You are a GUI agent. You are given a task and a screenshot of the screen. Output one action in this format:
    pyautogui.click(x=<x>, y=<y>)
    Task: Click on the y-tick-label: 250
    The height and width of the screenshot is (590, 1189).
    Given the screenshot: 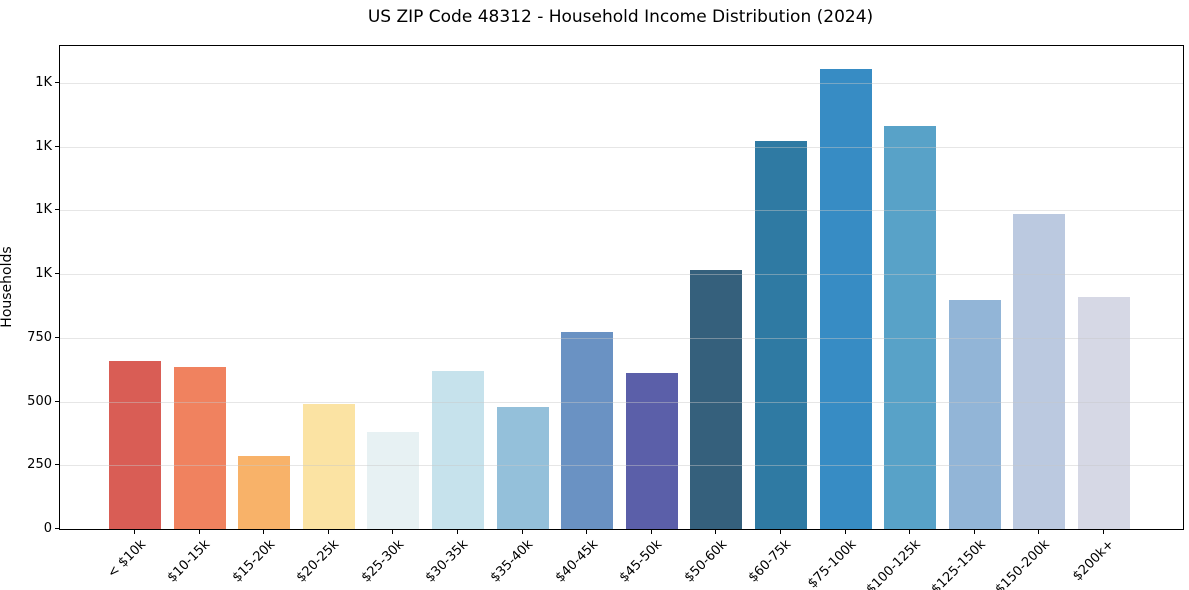 What is the action you would take?
    pyautogui.click(x=39, y=465)
    